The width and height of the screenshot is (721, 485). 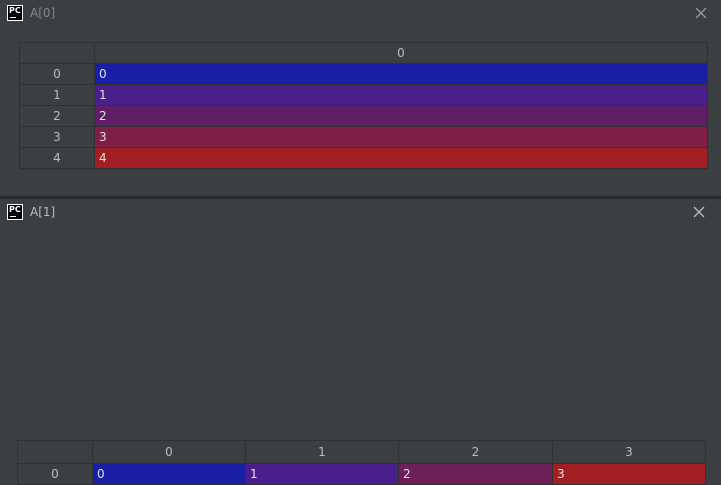 I want to click on window-divider, so click(x=360, y=197).